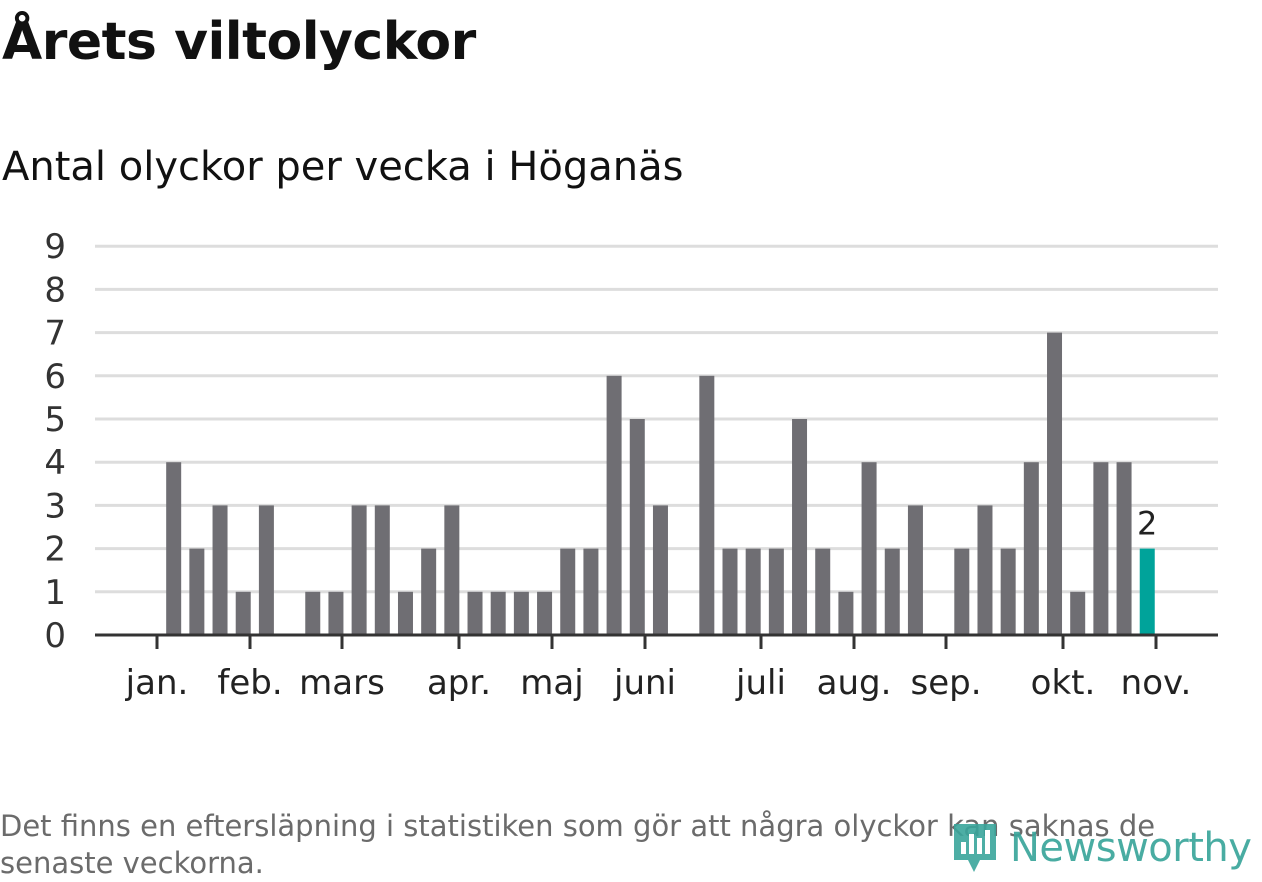  Describe the element at coordinates (55, 334) in the screenshot. I see `y-tick-label: 7` at that location.